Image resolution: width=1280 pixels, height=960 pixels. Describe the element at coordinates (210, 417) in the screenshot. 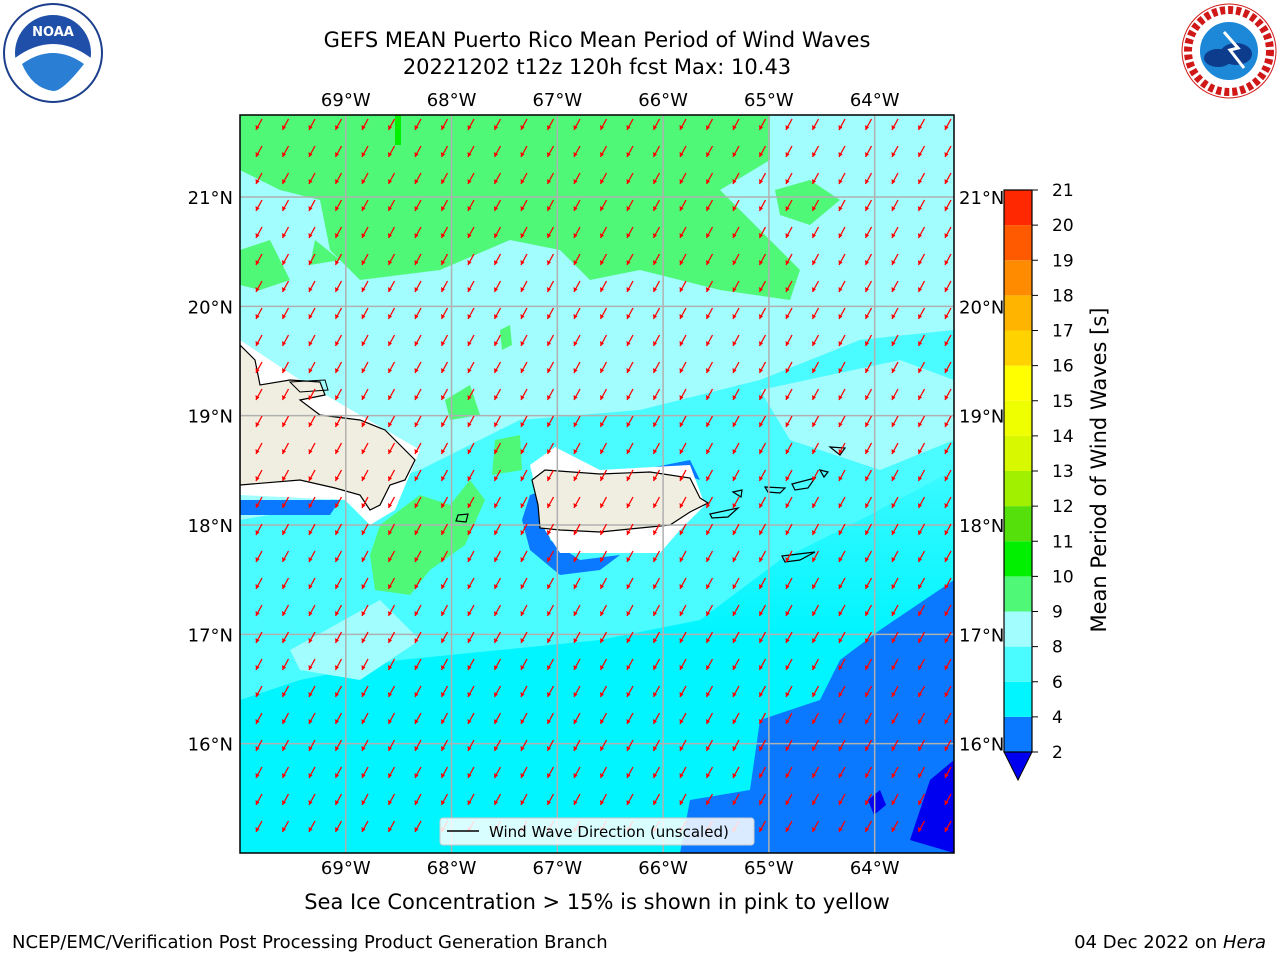

I see `lat-label: 19°N` at that location.